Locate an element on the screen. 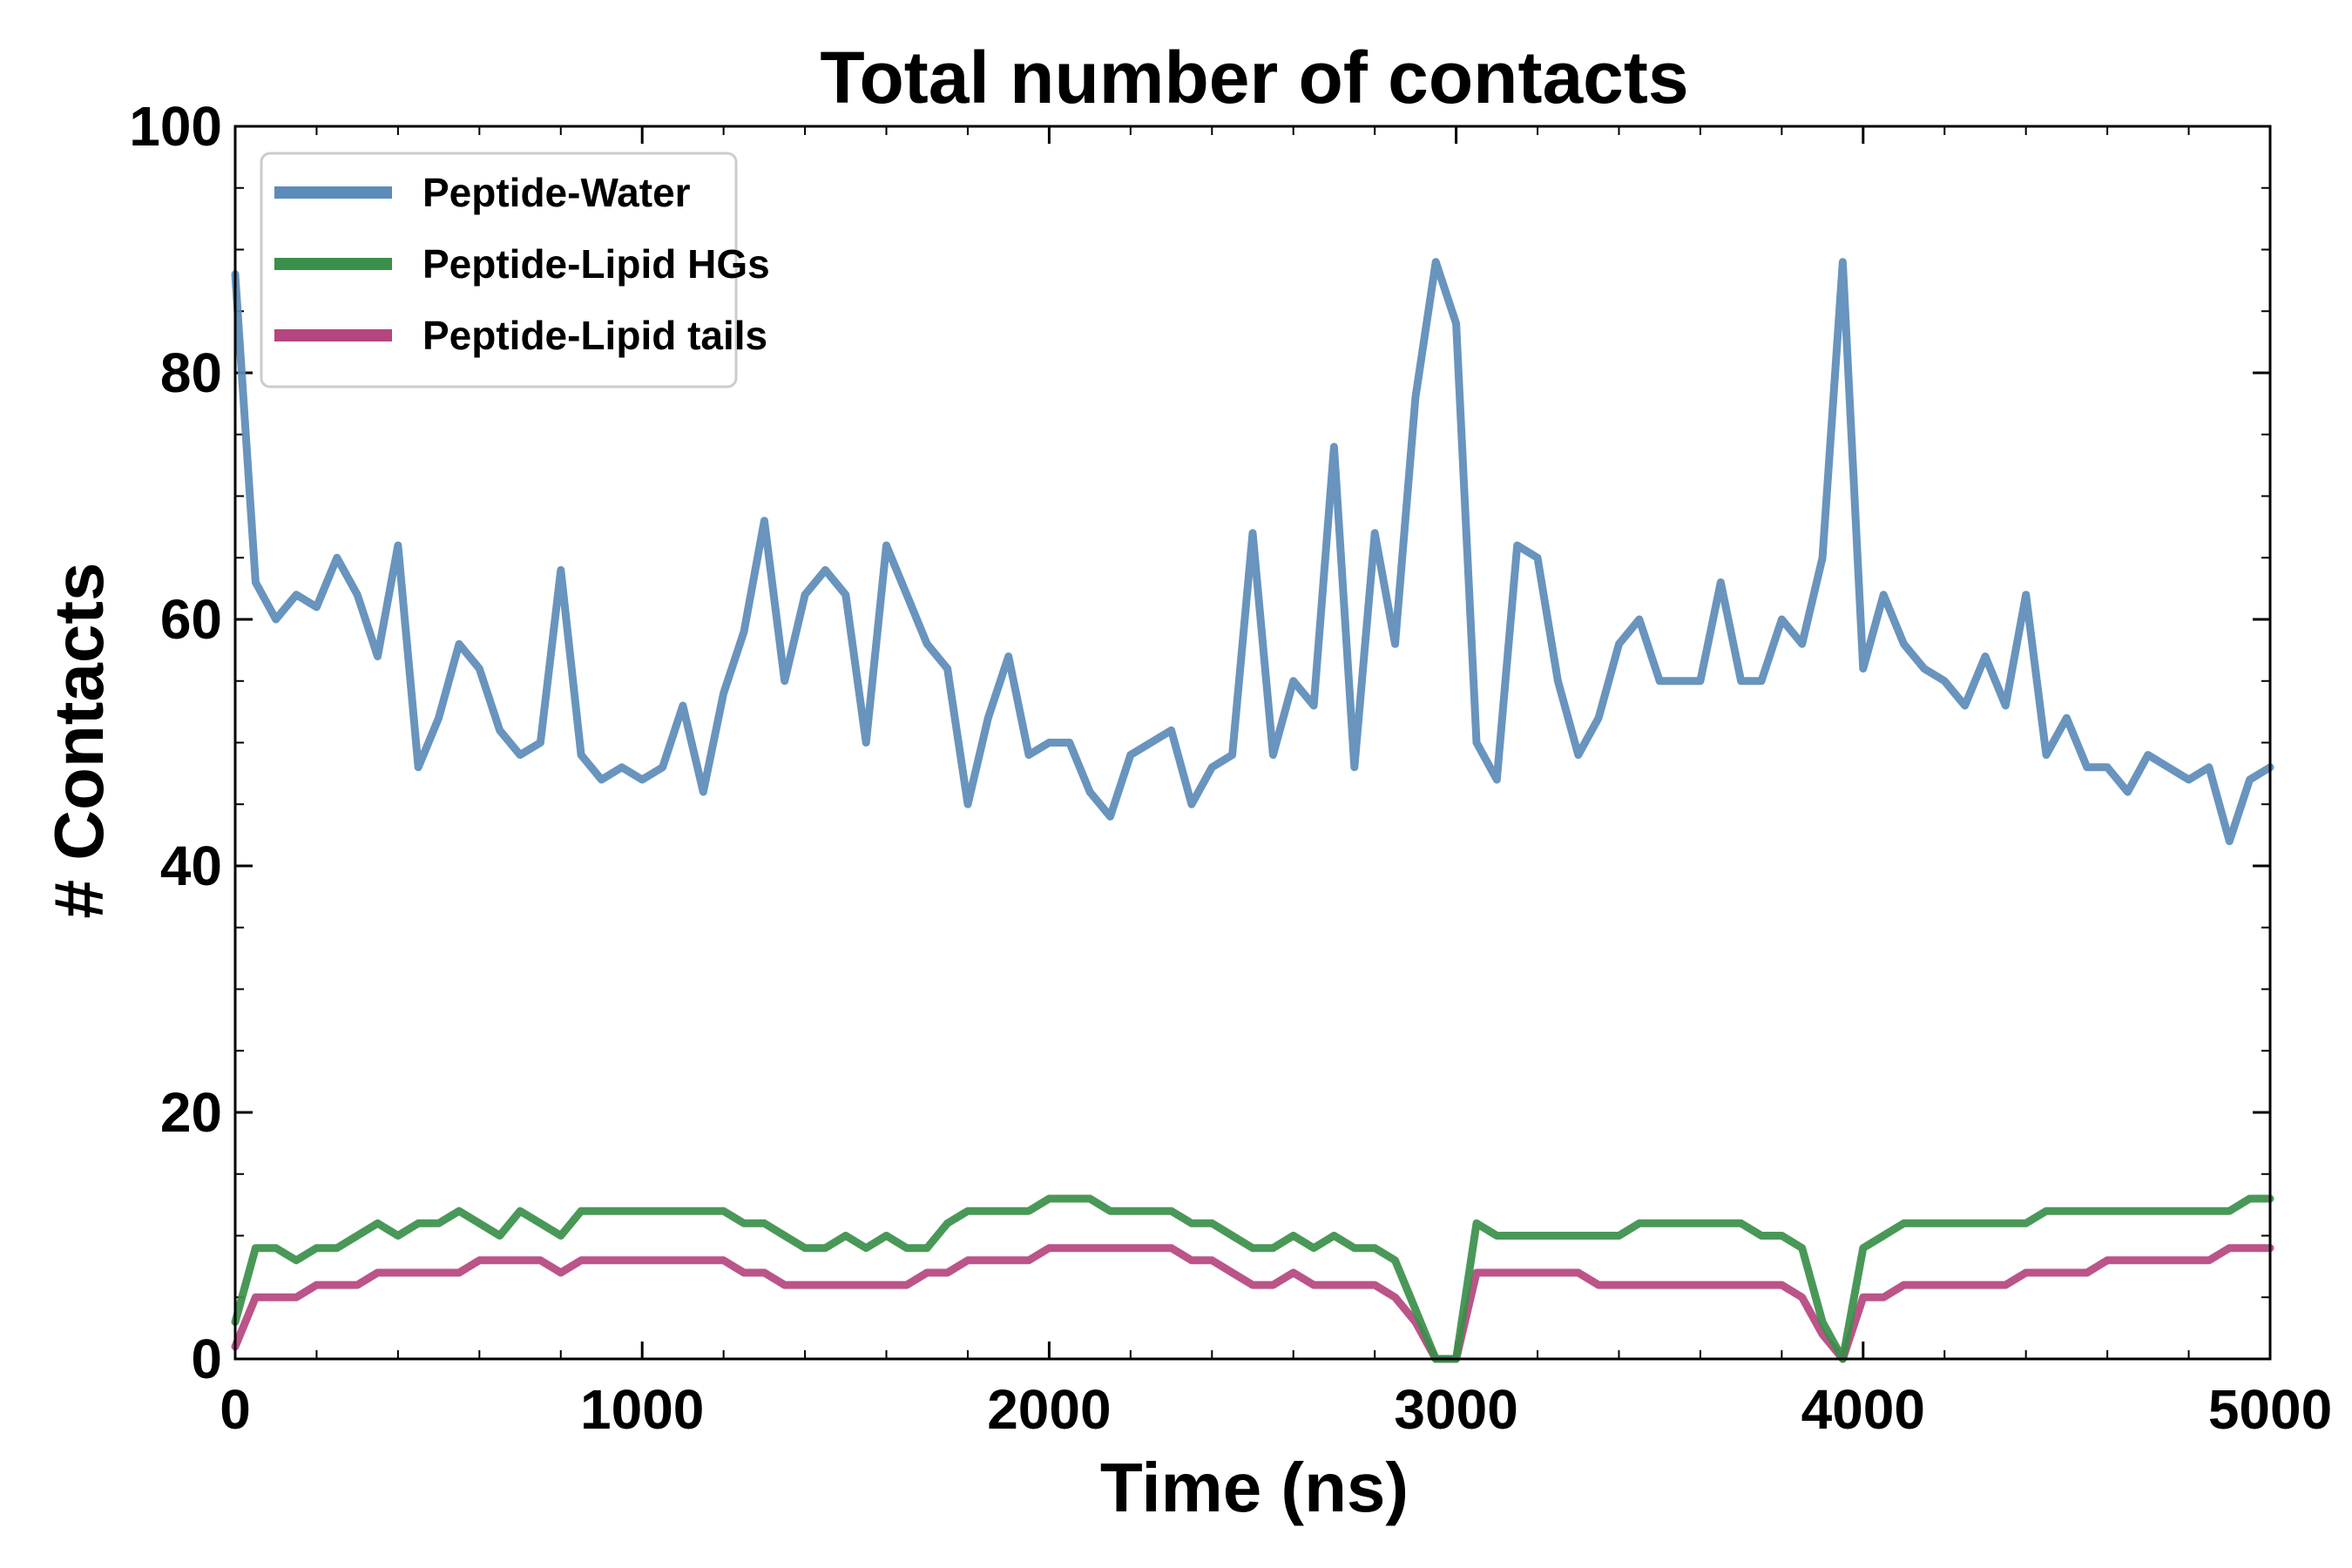 The height and width of the screenshot is (1568, 2352). legend-box is located at coordinates (499, 270).